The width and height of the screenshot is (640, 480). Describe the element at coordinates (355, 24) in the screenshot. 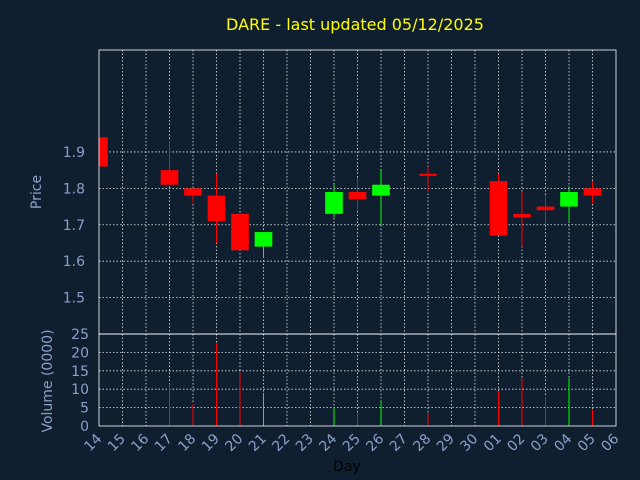

I see `chart-title: DARE - last updated 05/12/2025` at that location.